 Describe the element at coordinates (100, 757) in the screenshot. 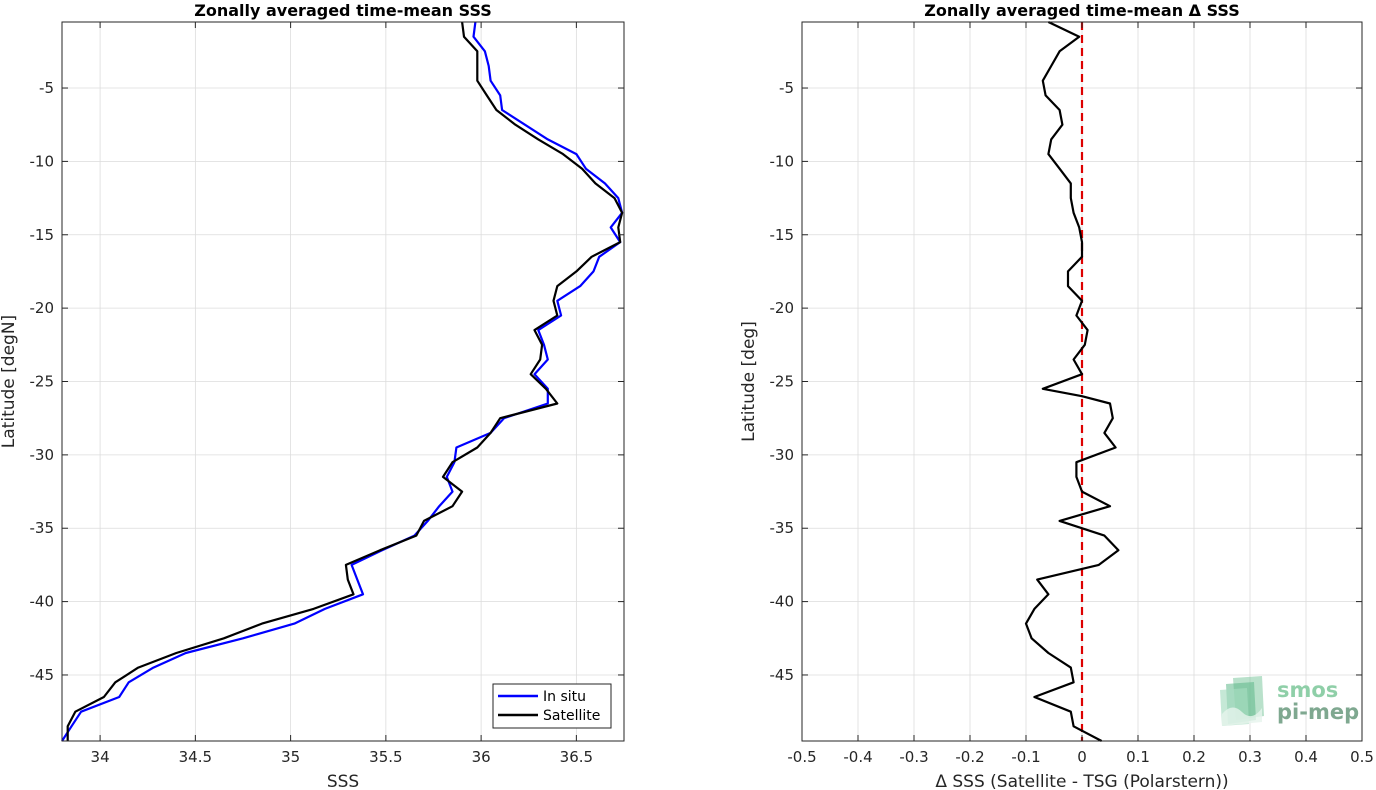

I see `left-x-tick-label: 34` at that location.